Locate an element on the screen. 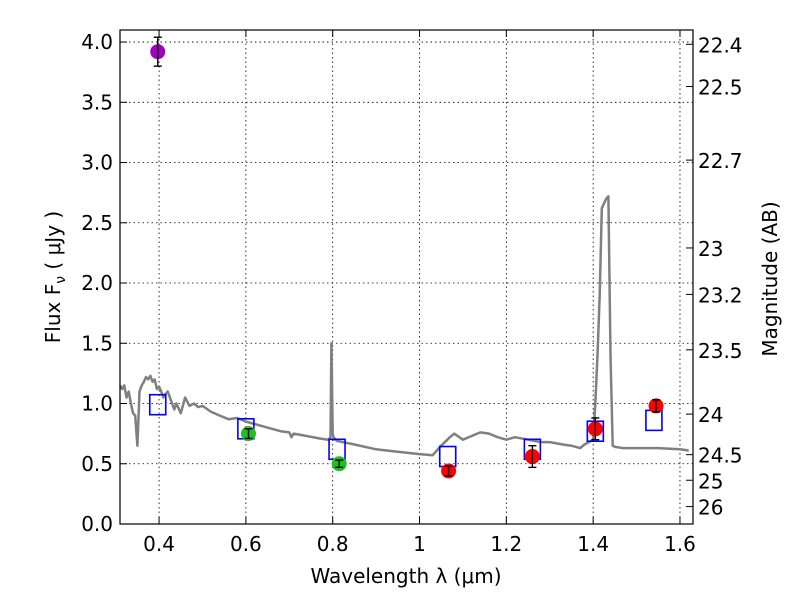 This screenshot has width=800, height=600. y2-axis-label: Magnitude (AB) is located at coordinates (770, 278).